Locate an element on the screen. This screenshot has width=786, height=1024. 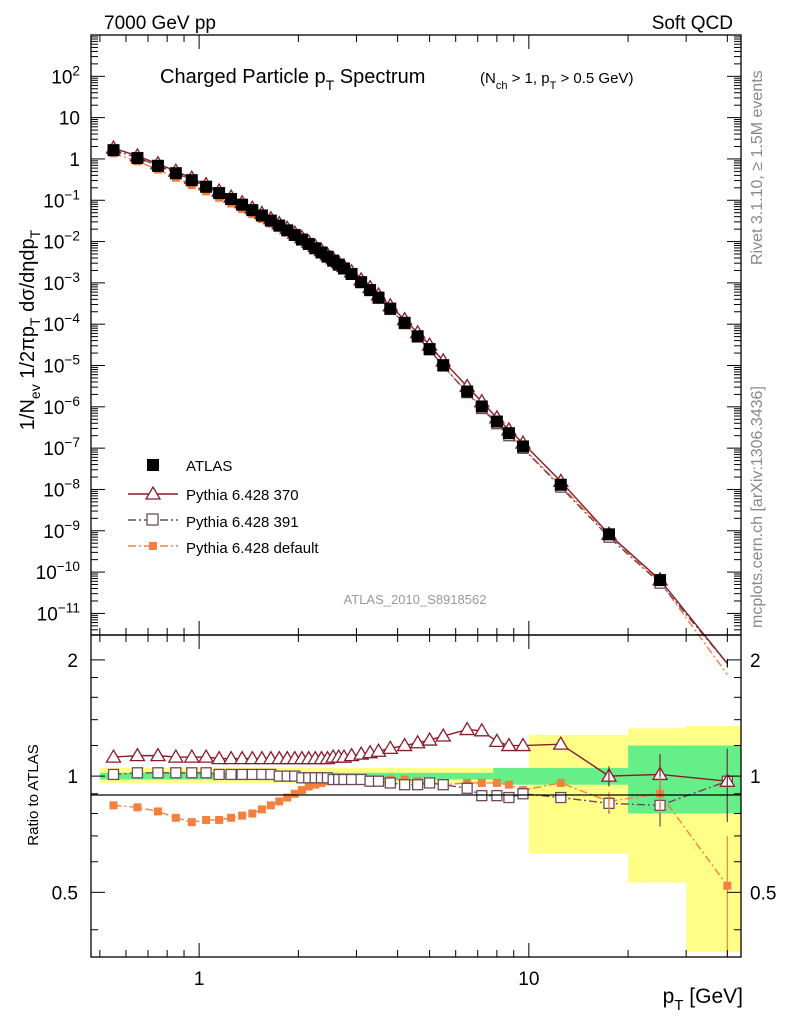
ratio-y-tick-label-right-0: 0.5 is located at coordinates (763, 893).